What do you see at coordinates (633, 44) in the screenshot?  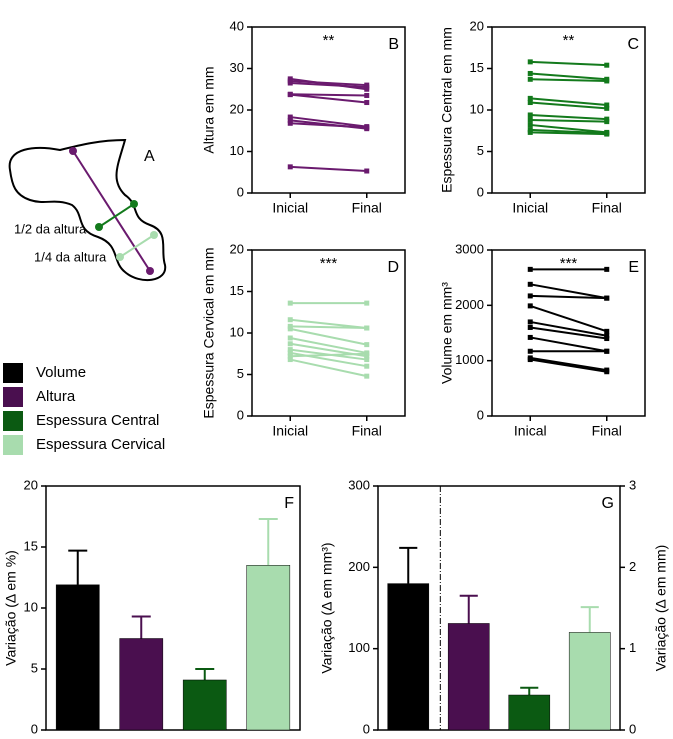 I see `panel-label: C` at bounding box center [633, 44].